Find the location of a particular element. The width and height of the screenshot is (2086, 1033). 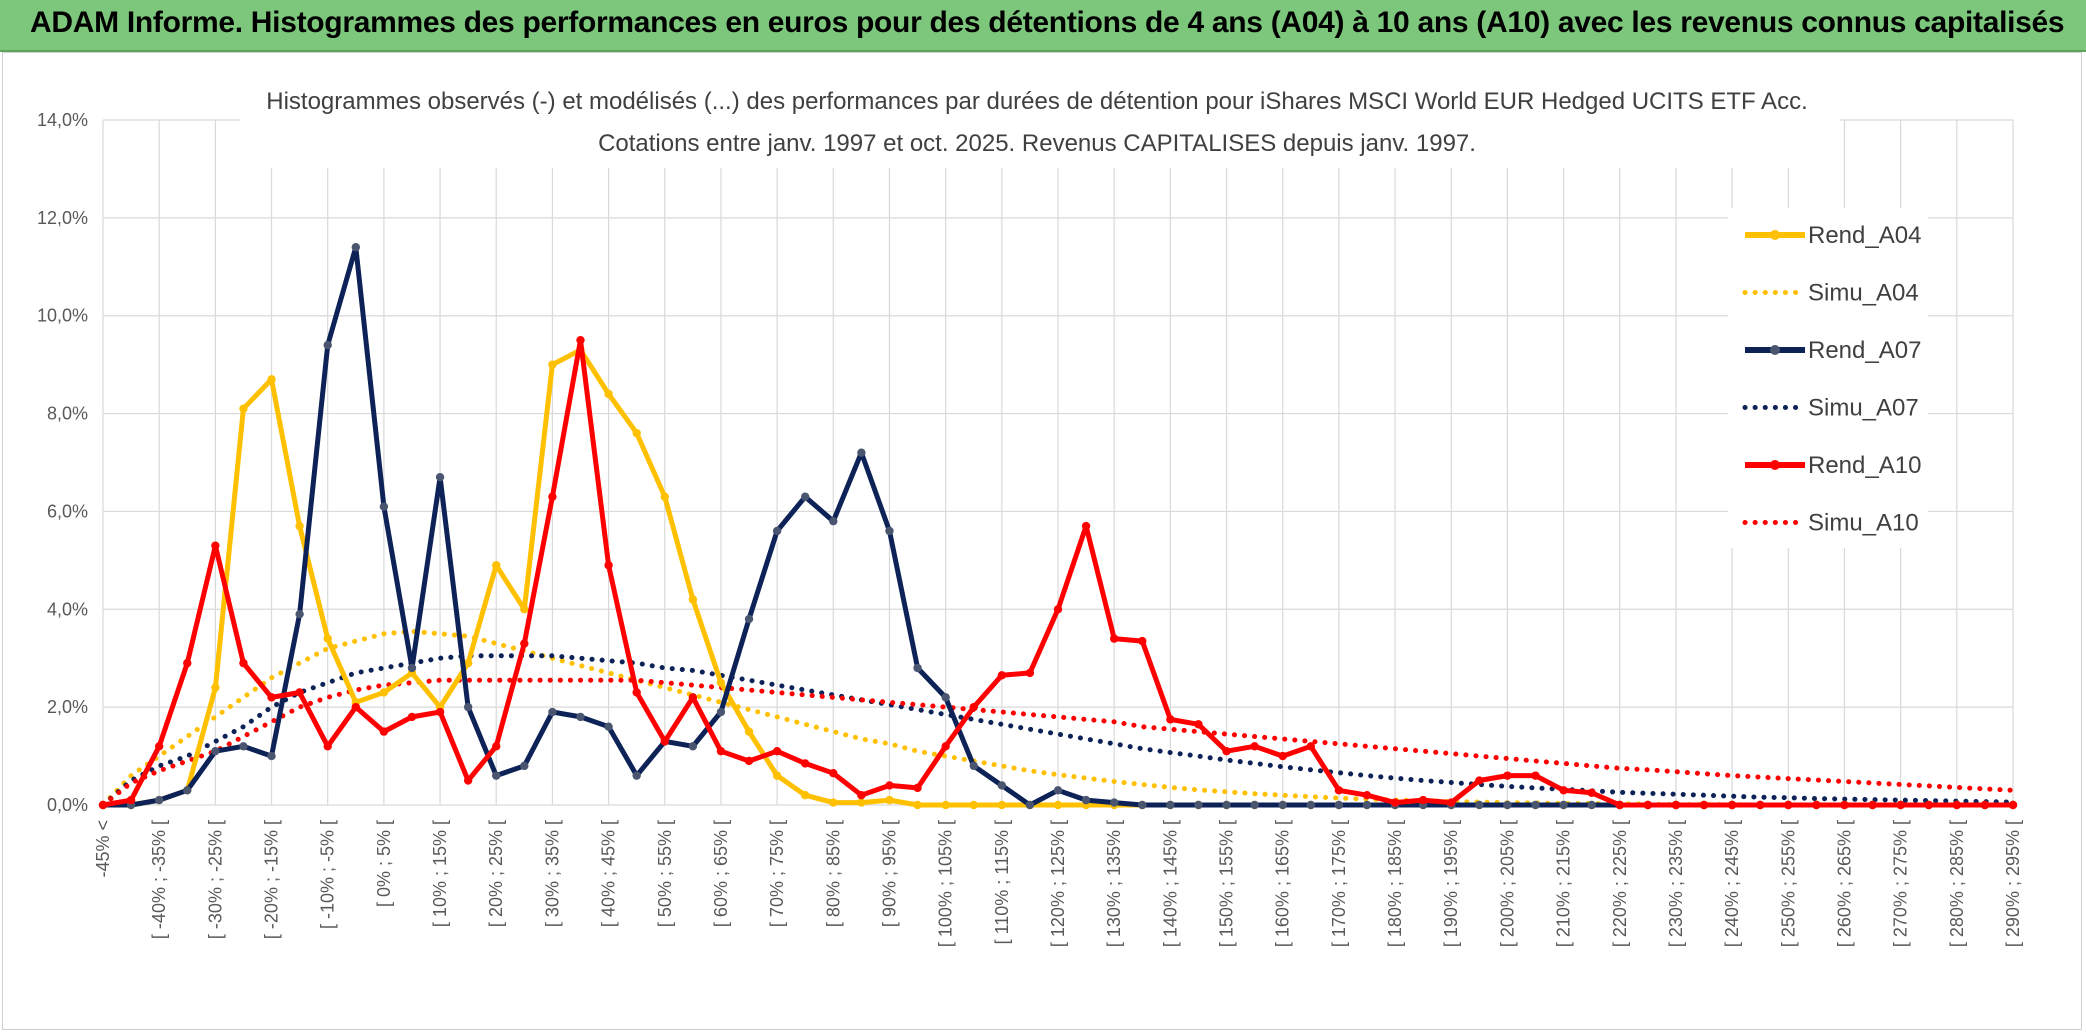

x-tick-label: -45% < is located at coordinates (103, 849).